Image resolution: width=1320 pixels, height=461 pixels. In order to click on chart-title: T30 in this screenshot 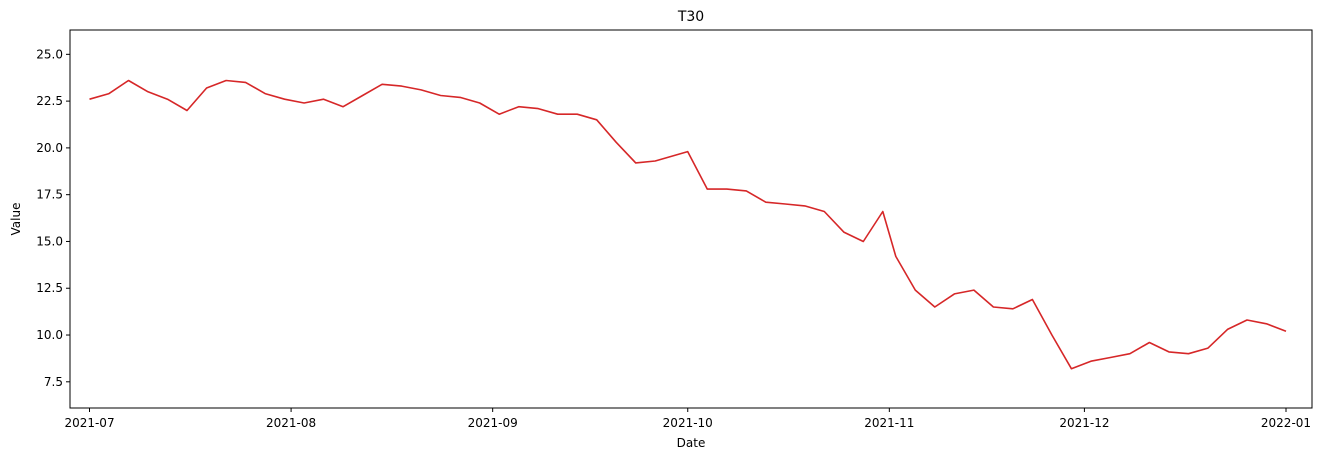, I will do `click(690, 17)`.